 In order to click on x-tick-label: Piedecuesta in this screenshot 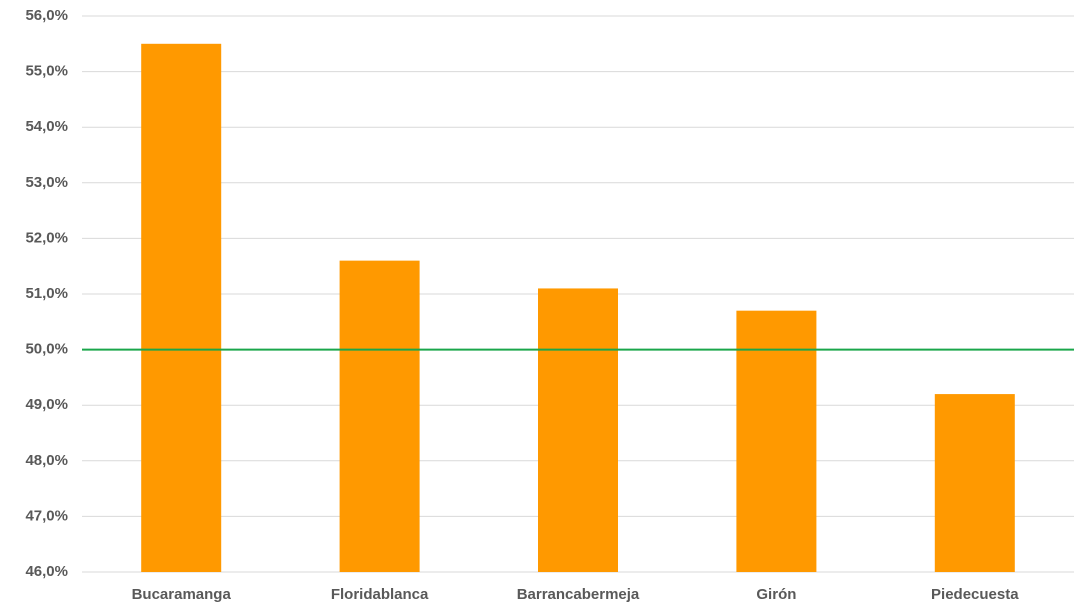, I will do `click(975, 594)`.